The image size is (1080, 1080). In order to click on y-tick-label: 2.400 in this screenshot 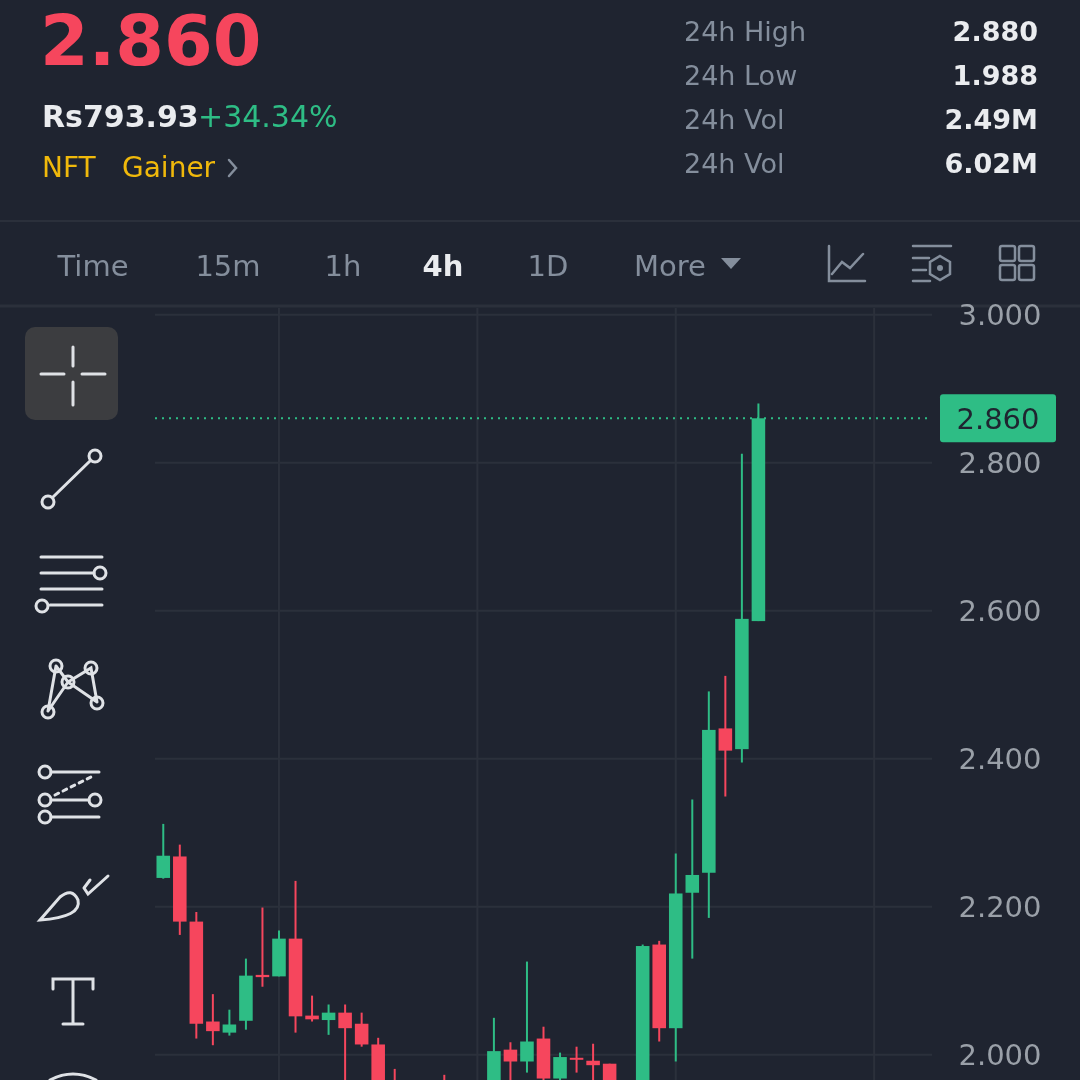, I will do `click(1000, 759)`.